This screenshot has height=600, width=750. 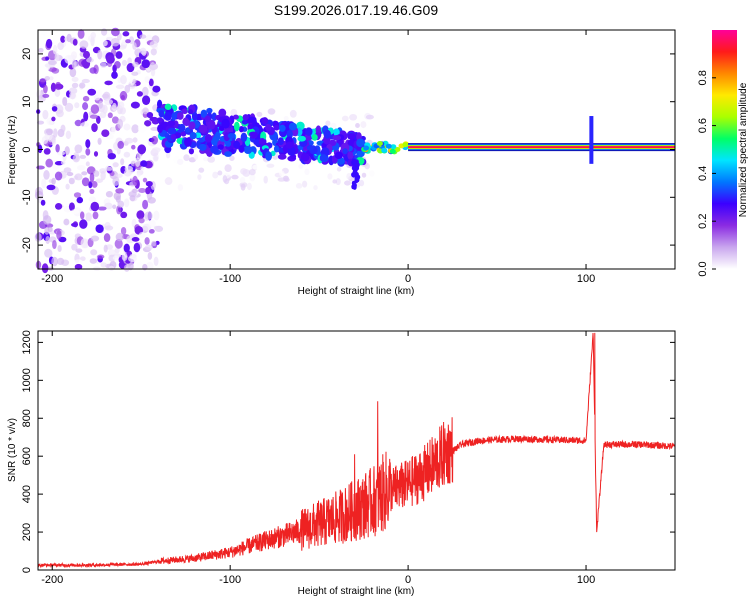 What do you see at coordinates (591, 140) in the screenshot?
I see `spike-mark` at bounding box center [591, 140].